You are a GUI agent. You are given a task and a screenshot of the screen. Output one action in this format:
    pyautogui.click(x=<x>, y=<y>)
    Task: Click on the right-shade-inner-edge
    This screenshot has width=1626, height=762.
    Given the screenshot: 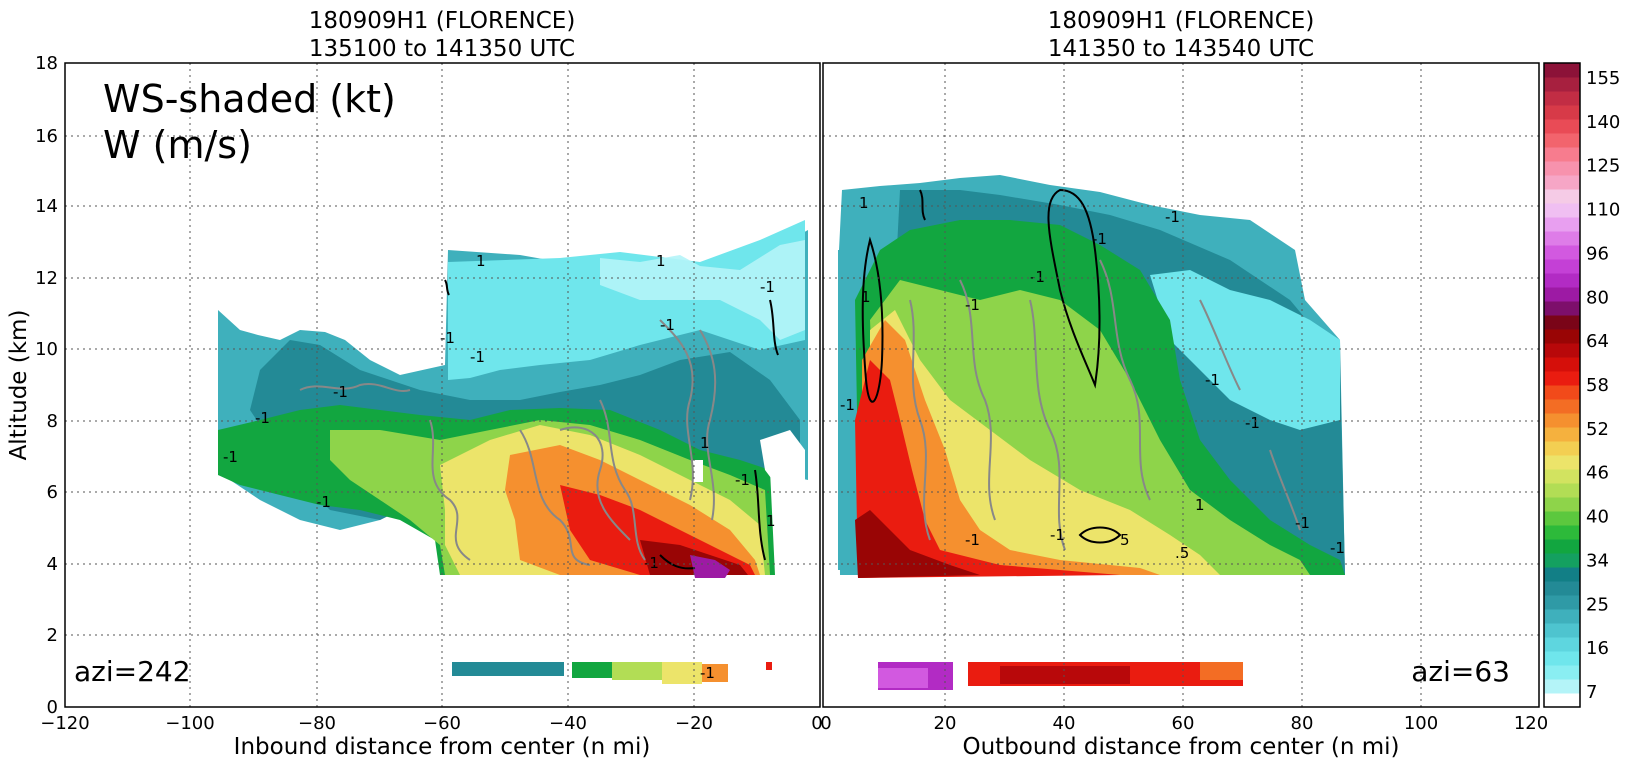 What is the action you would take?
    pyautogui.click(x=846, y=410)
    